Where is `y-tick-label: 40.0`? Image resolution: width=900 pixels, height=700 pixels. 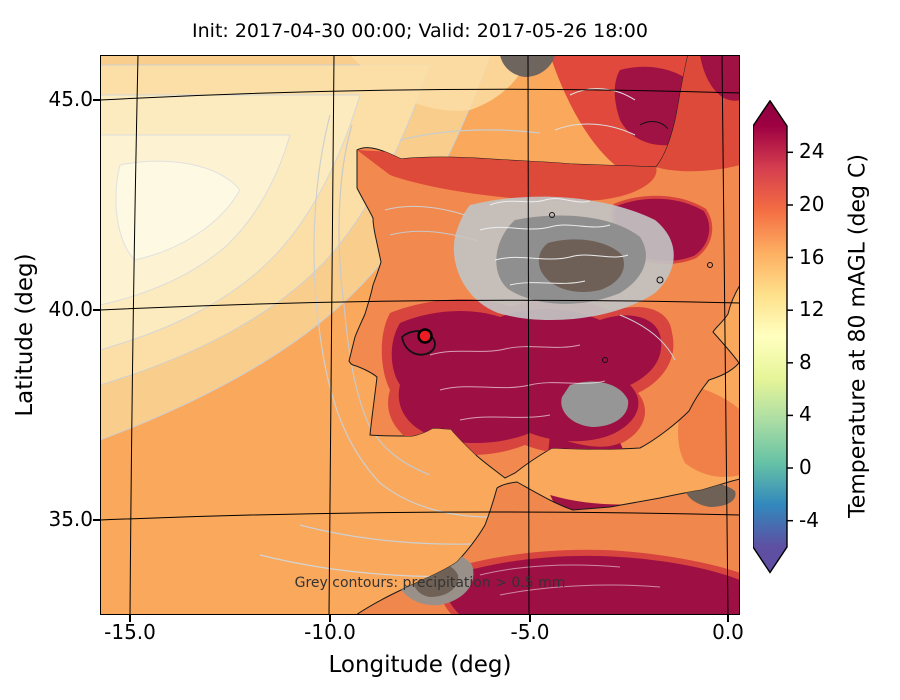 y-tick-label: 40.0 is located at coordinates (70, 309).